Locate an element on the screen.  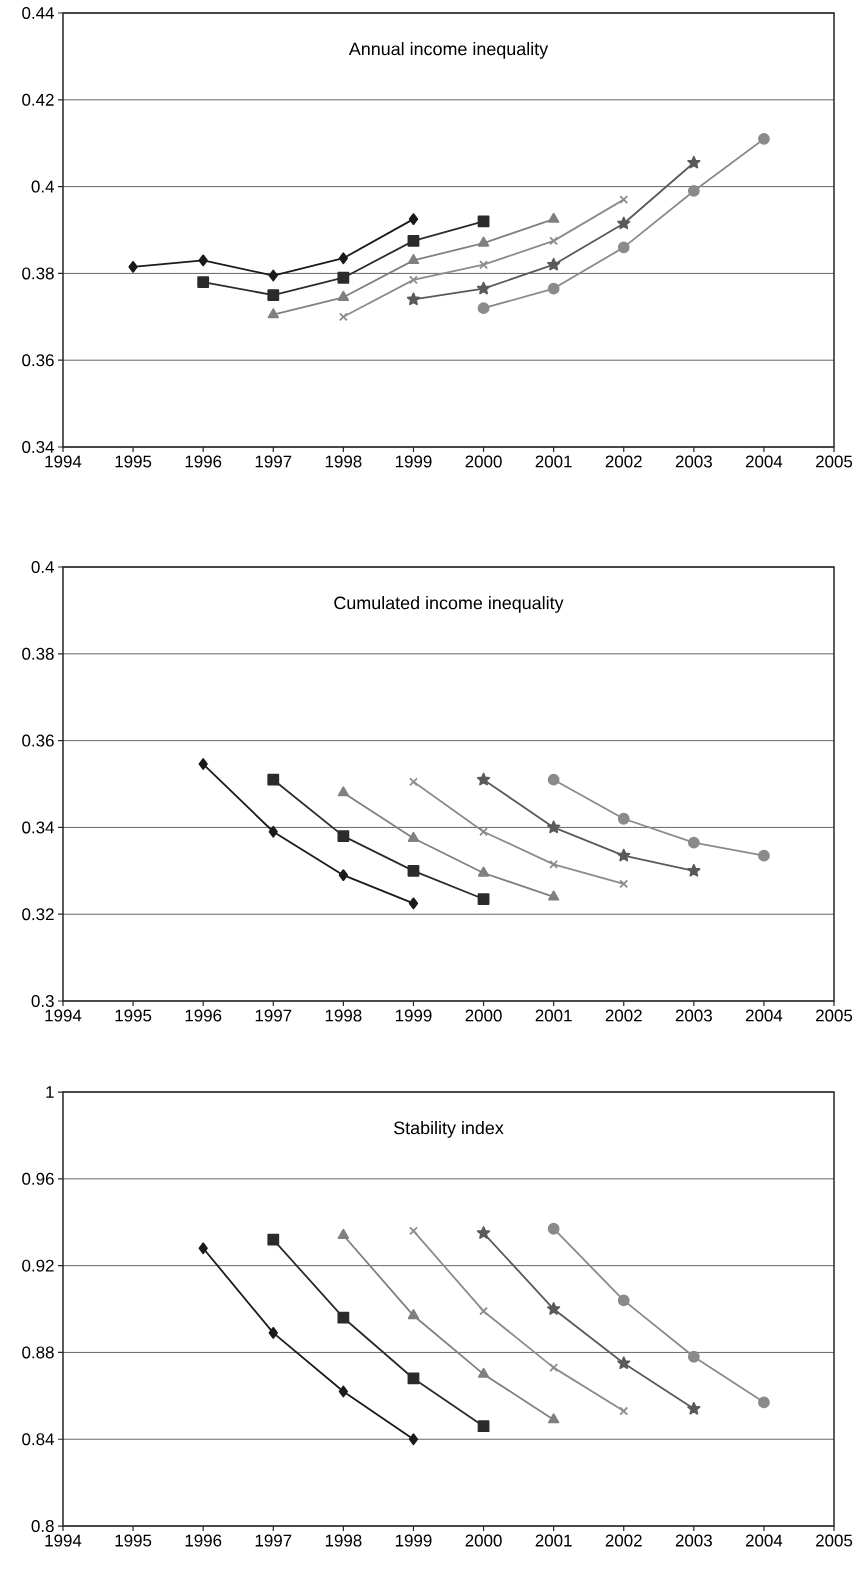
y-tick-label: 0.36 is located at coordinates (38, 740).